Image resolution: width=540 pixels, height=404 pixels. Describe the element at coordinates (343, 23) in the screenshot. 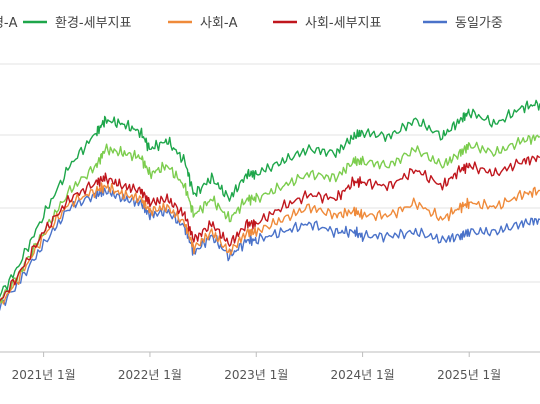

I see `legend-label: 사회-세부지표` at that location.